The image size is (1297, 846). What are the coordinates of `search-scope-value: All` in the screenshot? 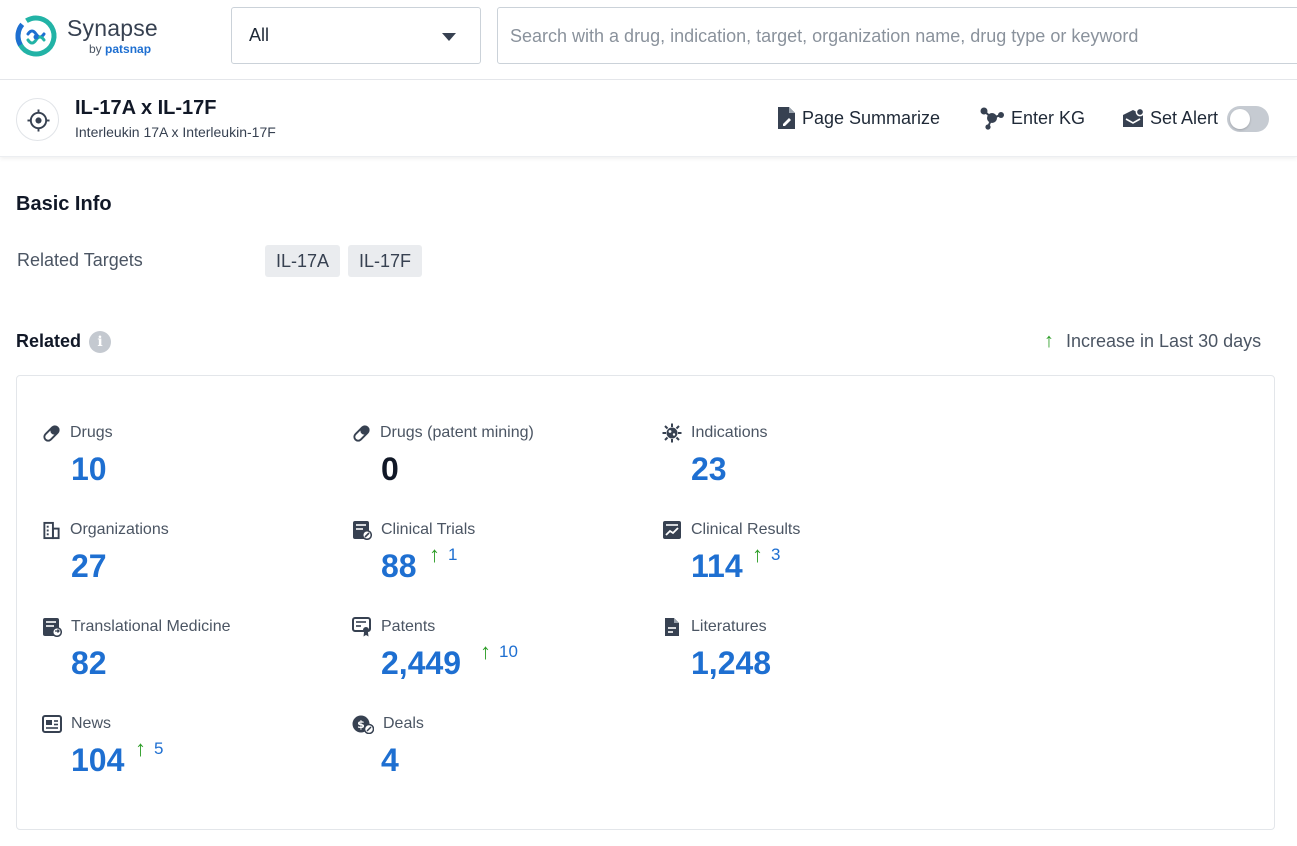 It's located at (259, 35).